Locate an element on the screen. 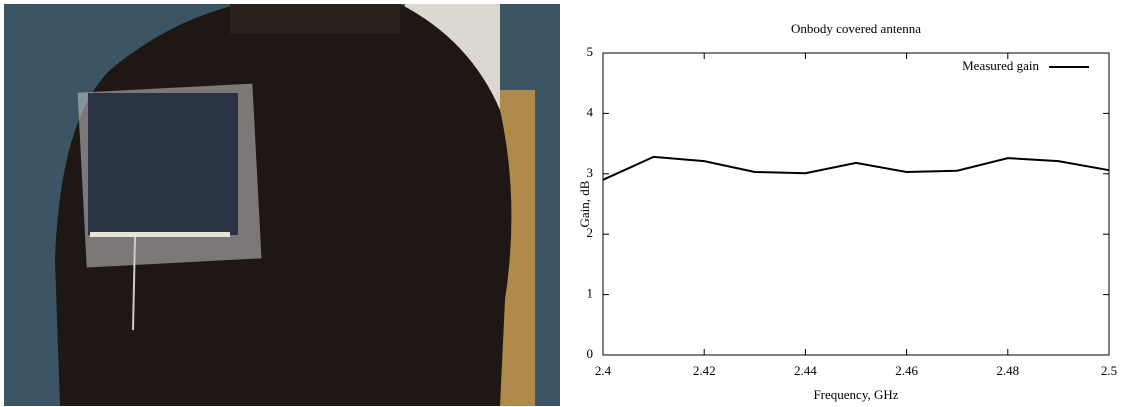 This screenshot has width=1126, height=407. y-tick-label: 3 is located at coordinates (590, 172).